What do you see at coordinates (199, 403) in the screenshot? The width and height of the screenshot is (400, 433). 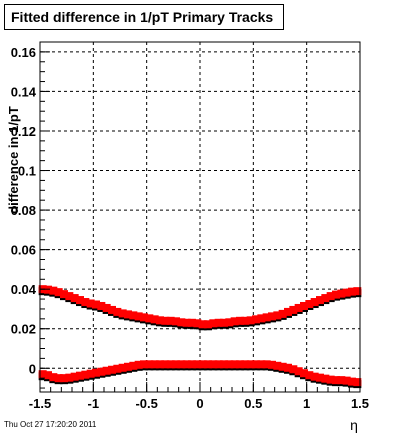 I see `x-tick-label: 0` at bounding box center [199, 403].